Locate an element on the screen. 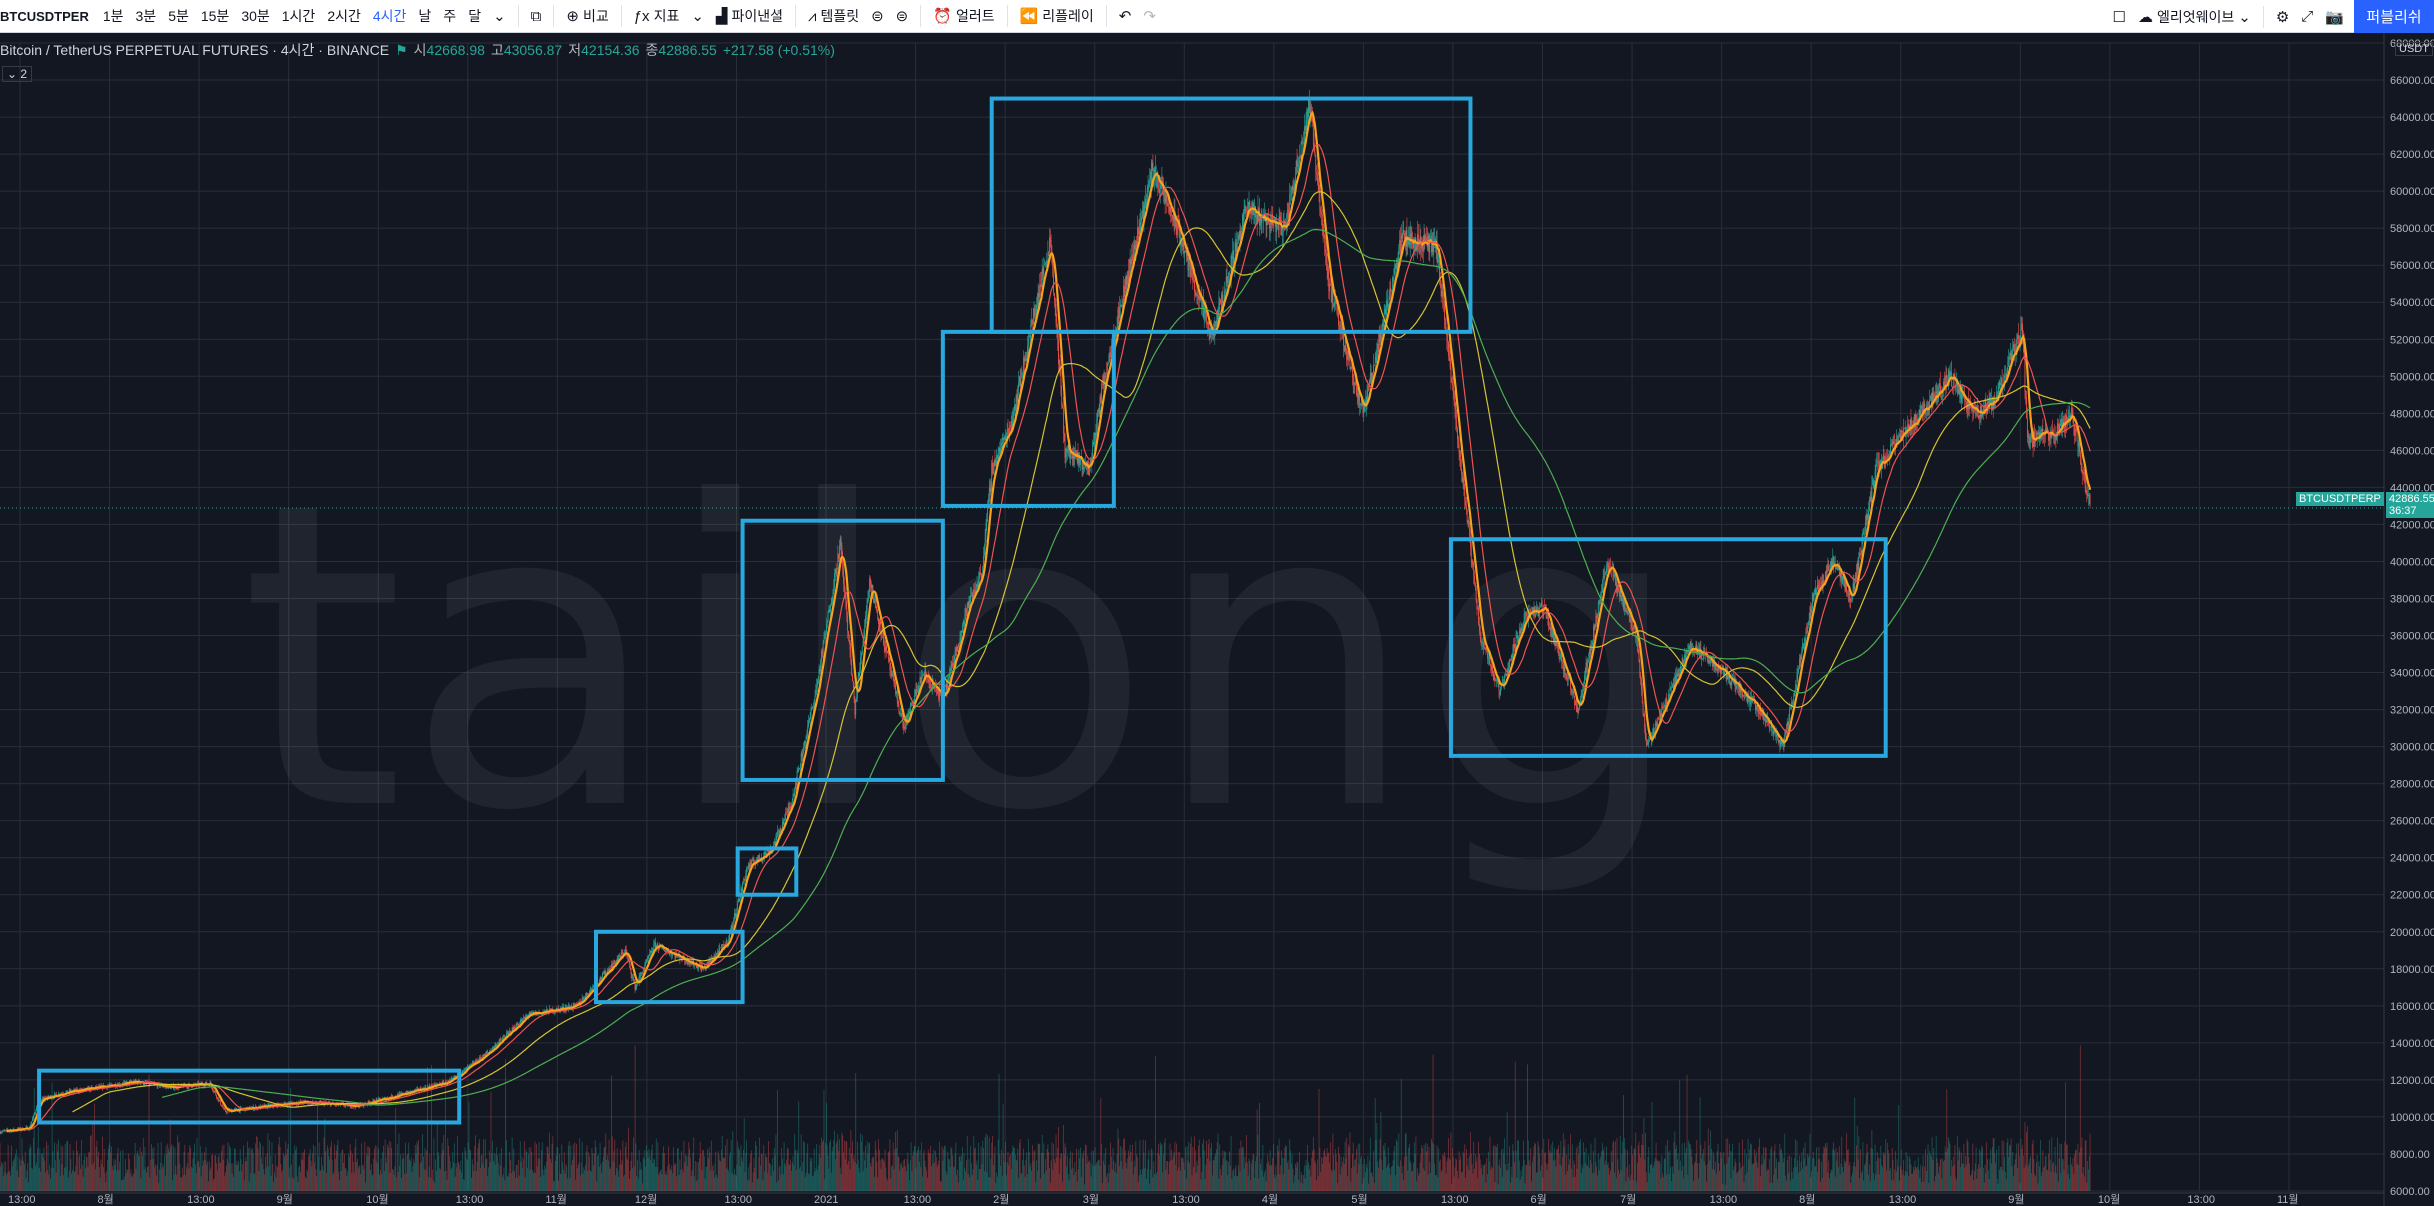 This screenshot has height=1206, width=2434. interval-달: 달 is located at coordinates (475, 16).